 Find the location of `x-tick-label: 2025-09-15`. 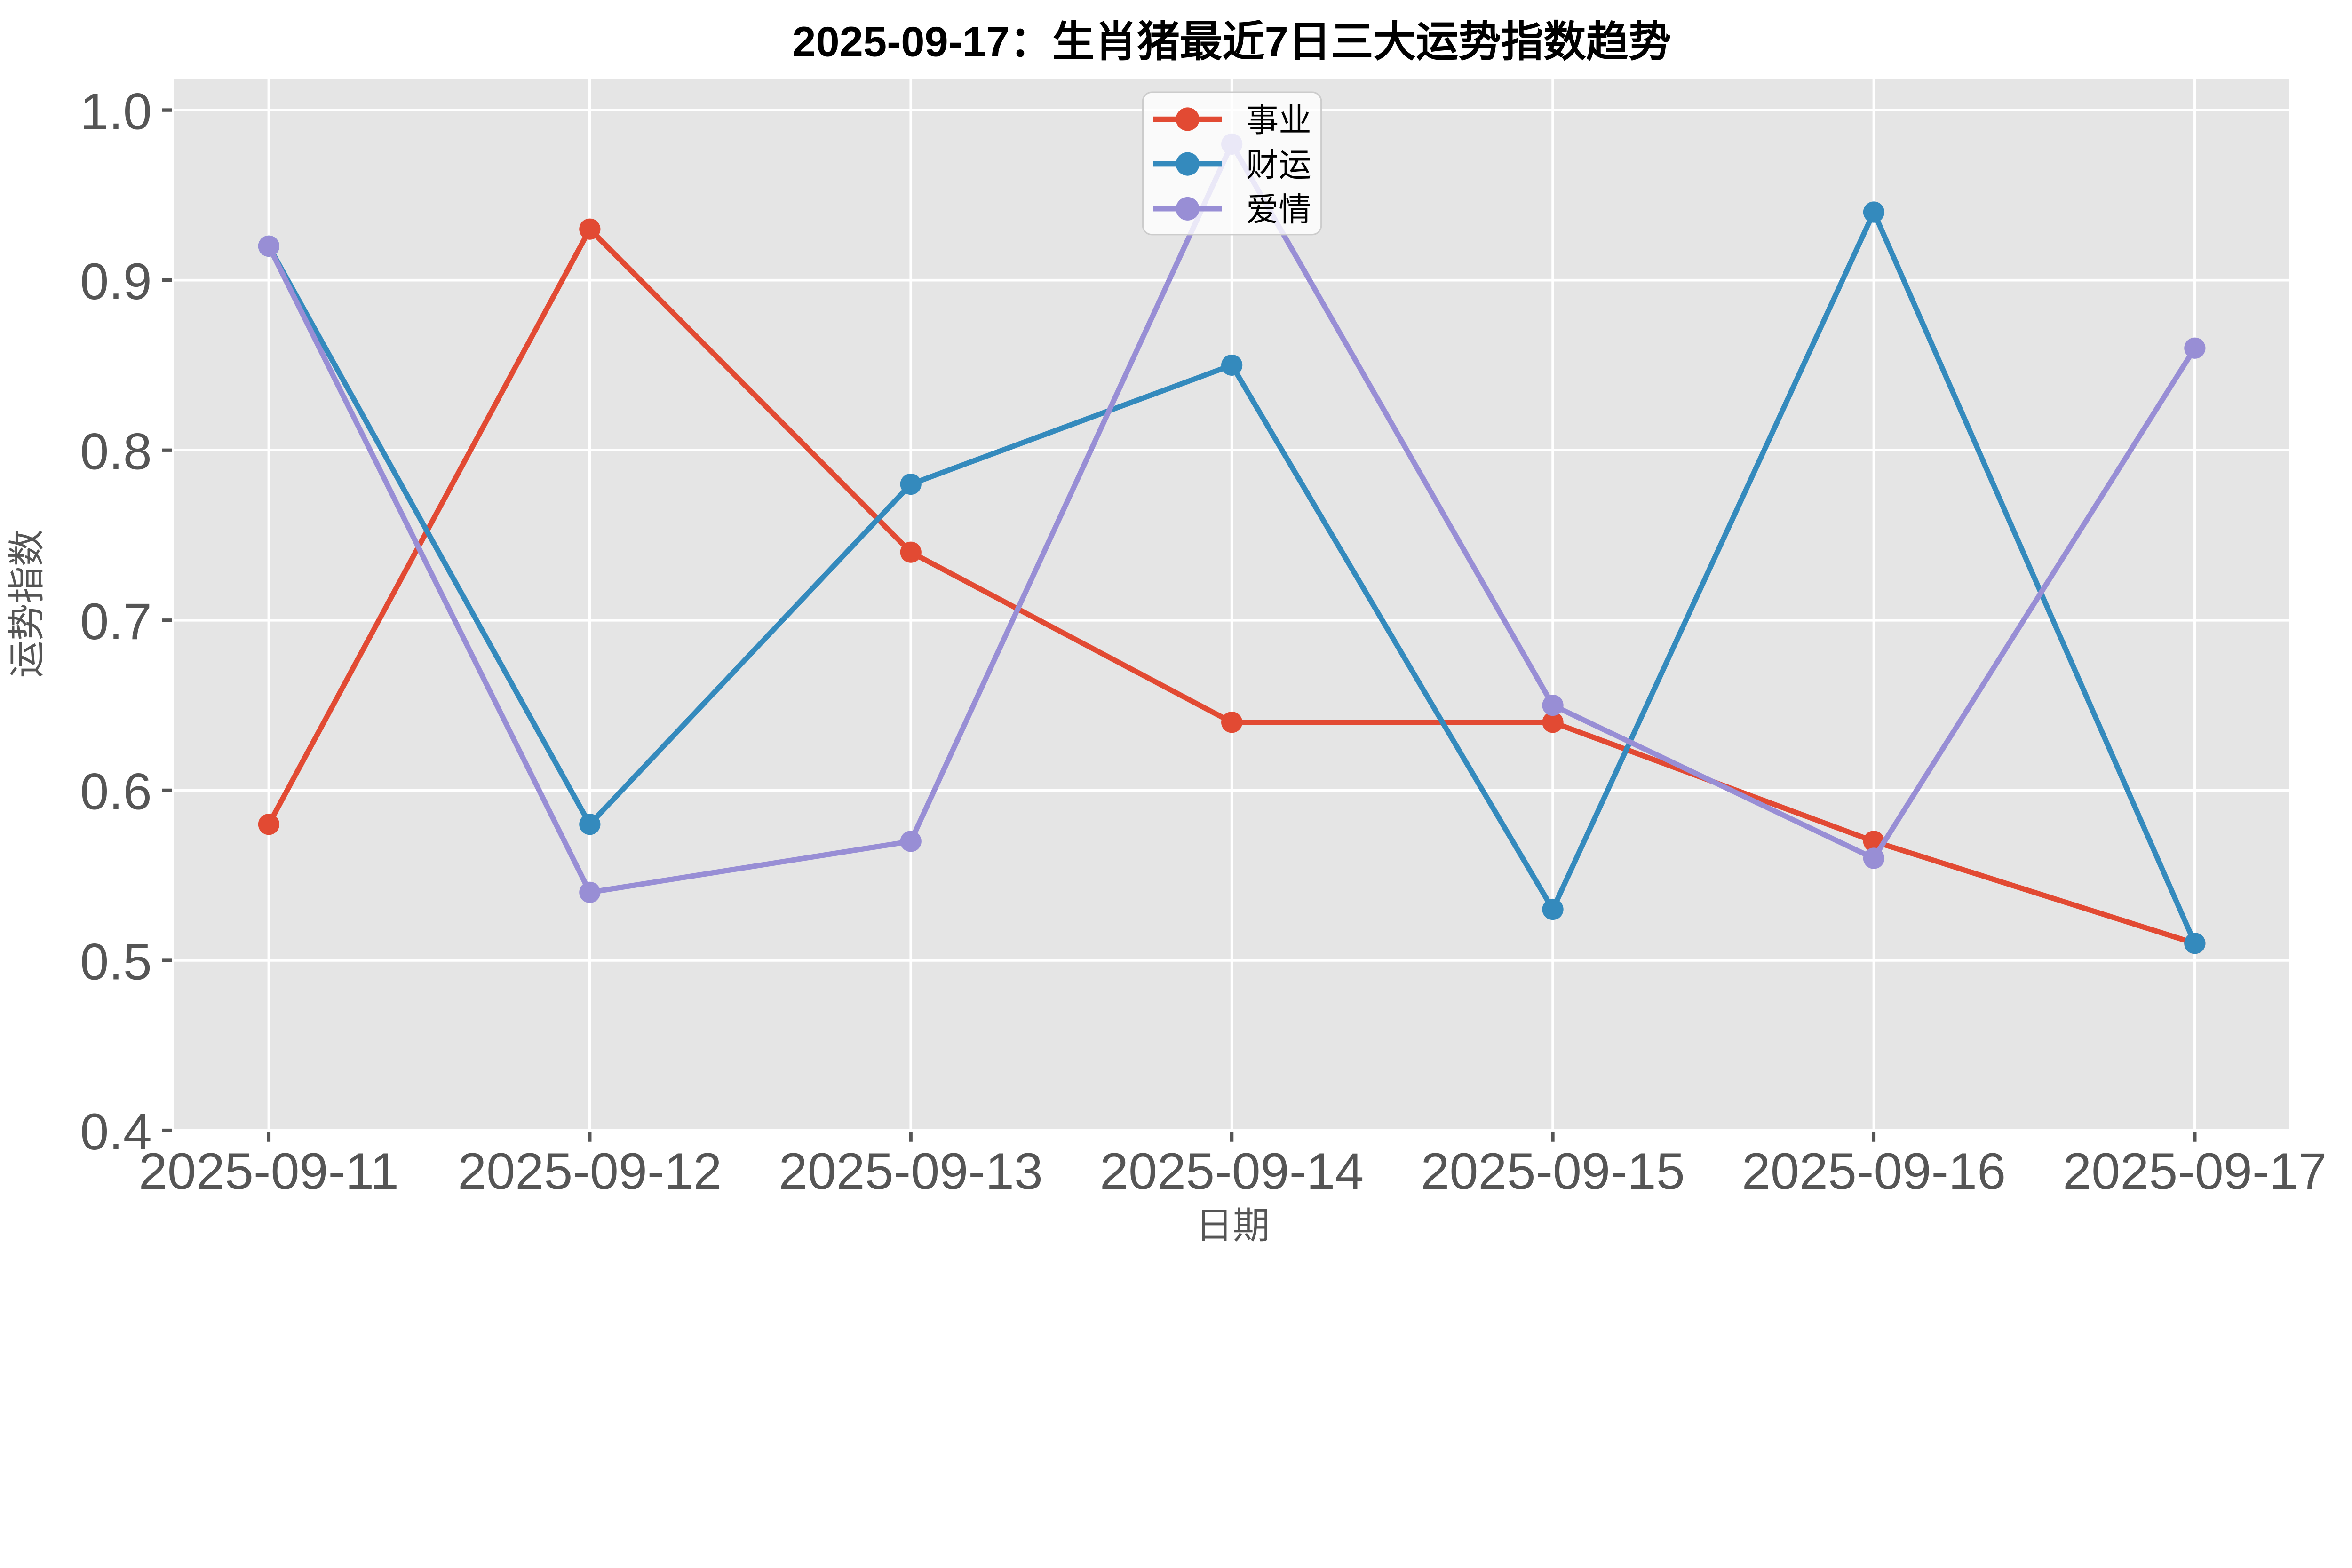

x-tick-label: 2025-09-15 is located at coordinates (1553, 1171).